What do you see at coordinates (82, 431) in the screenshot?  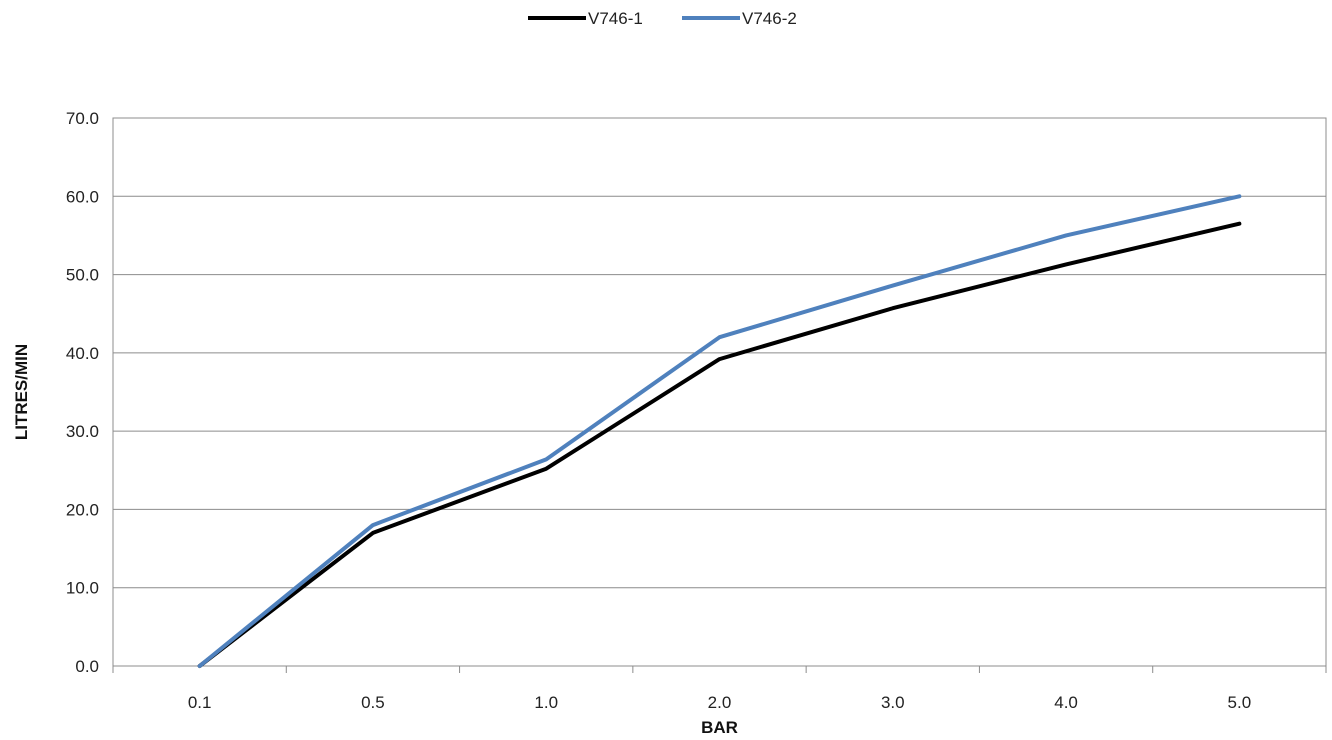 I see `y-tick-label: 30.0` at bounding box center [82, 431].